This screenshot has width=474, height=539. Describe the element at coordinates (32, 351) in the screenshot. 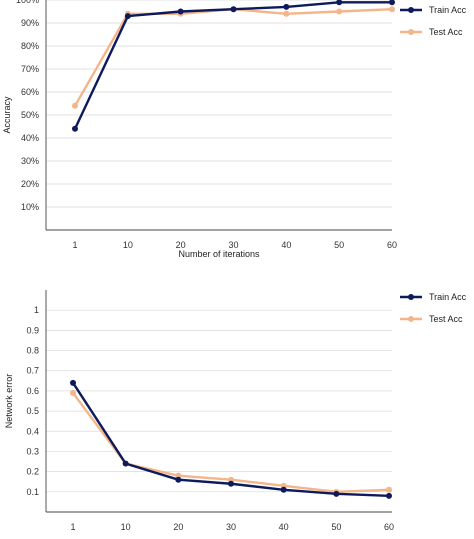

I see `y-tick-label: 0.8` at that location.